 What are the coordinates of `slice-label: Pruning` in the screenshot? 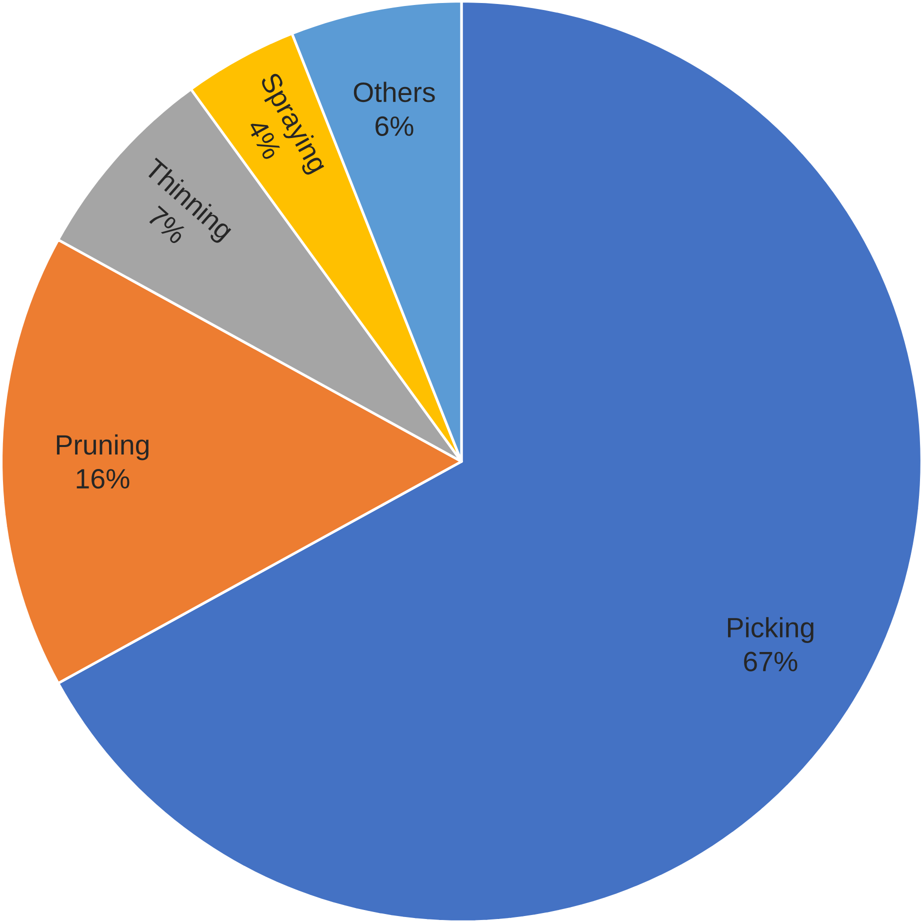 It's located at (102, 447).